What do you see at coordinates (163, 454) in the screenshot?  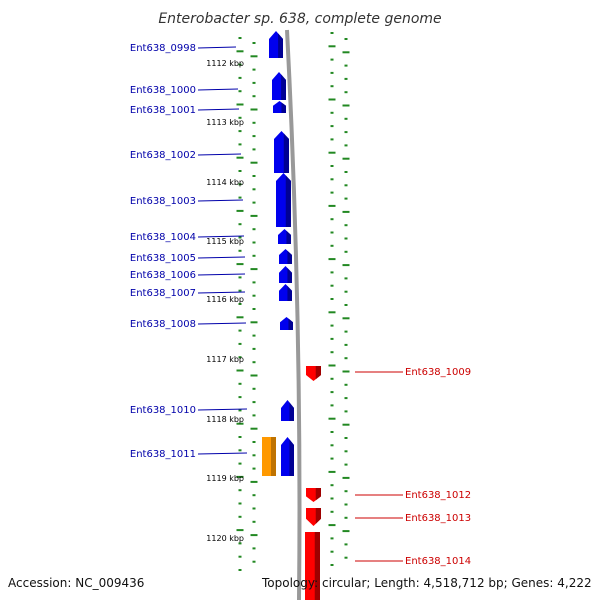 I see `forward-gene-label: Ent638_1011` at bounding box center [163, 454].